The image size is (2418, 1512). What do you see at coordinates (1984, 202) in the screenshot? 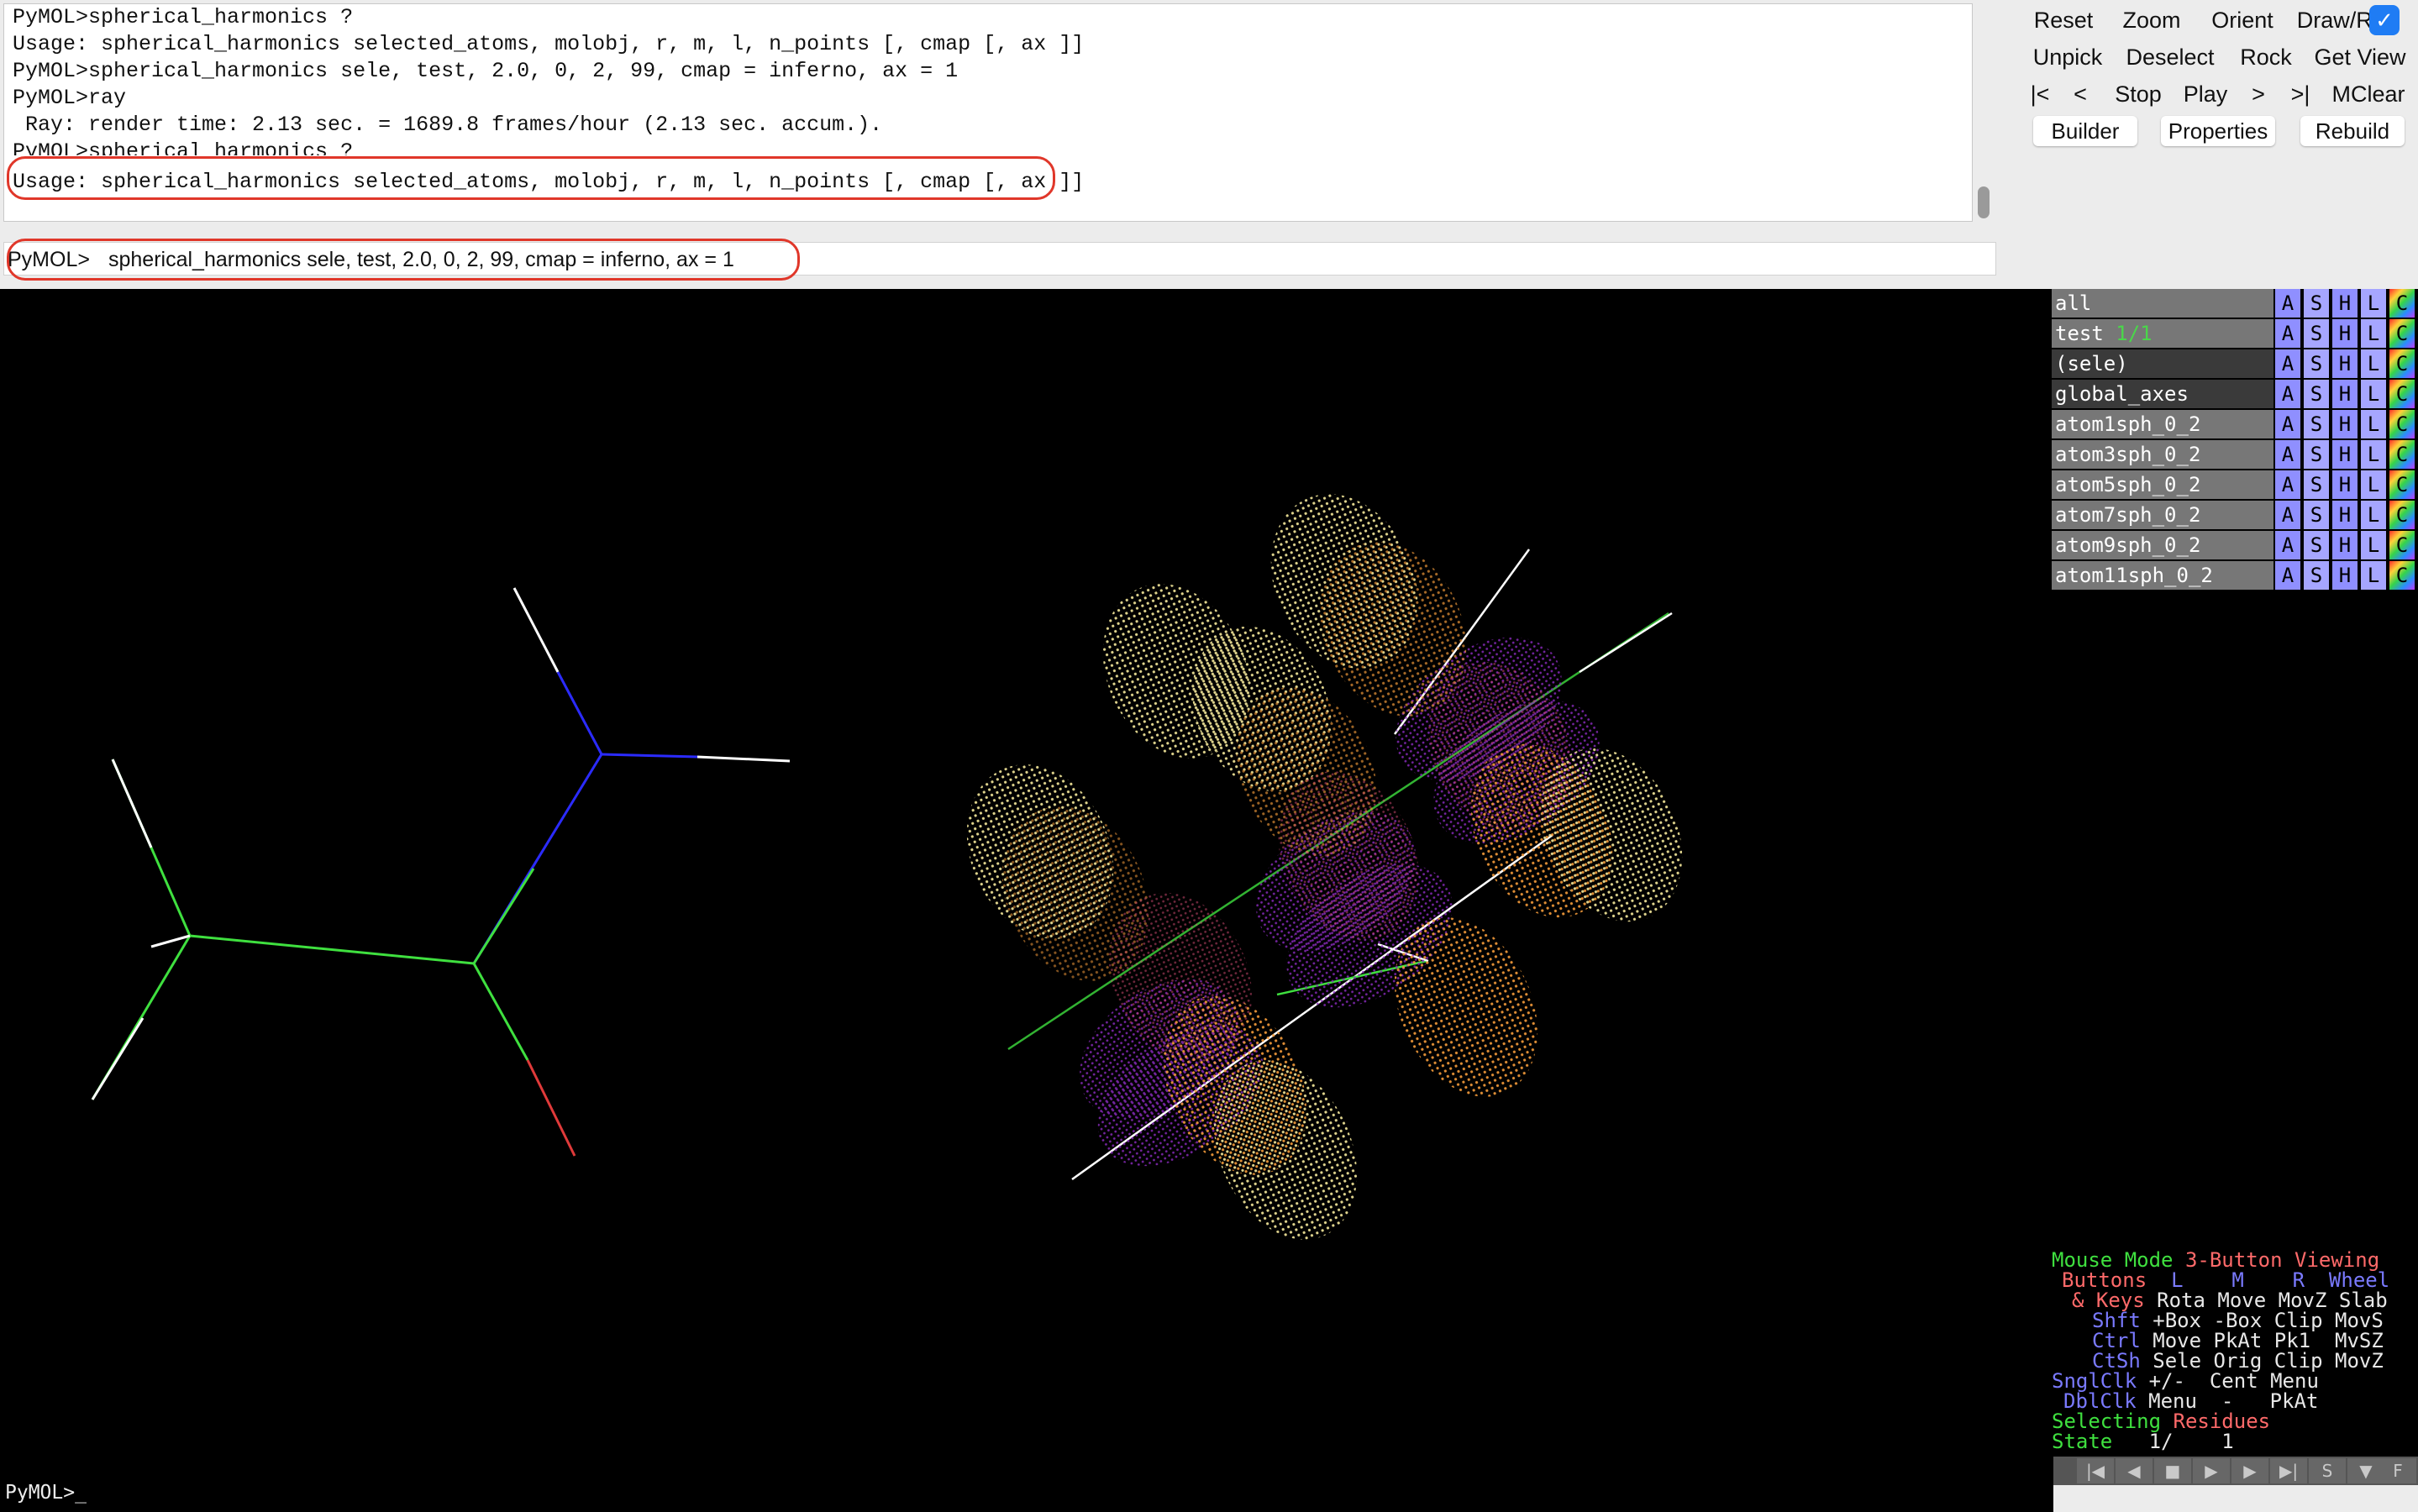
I see `log-scrollbar` at bounding box center [1984, 202].